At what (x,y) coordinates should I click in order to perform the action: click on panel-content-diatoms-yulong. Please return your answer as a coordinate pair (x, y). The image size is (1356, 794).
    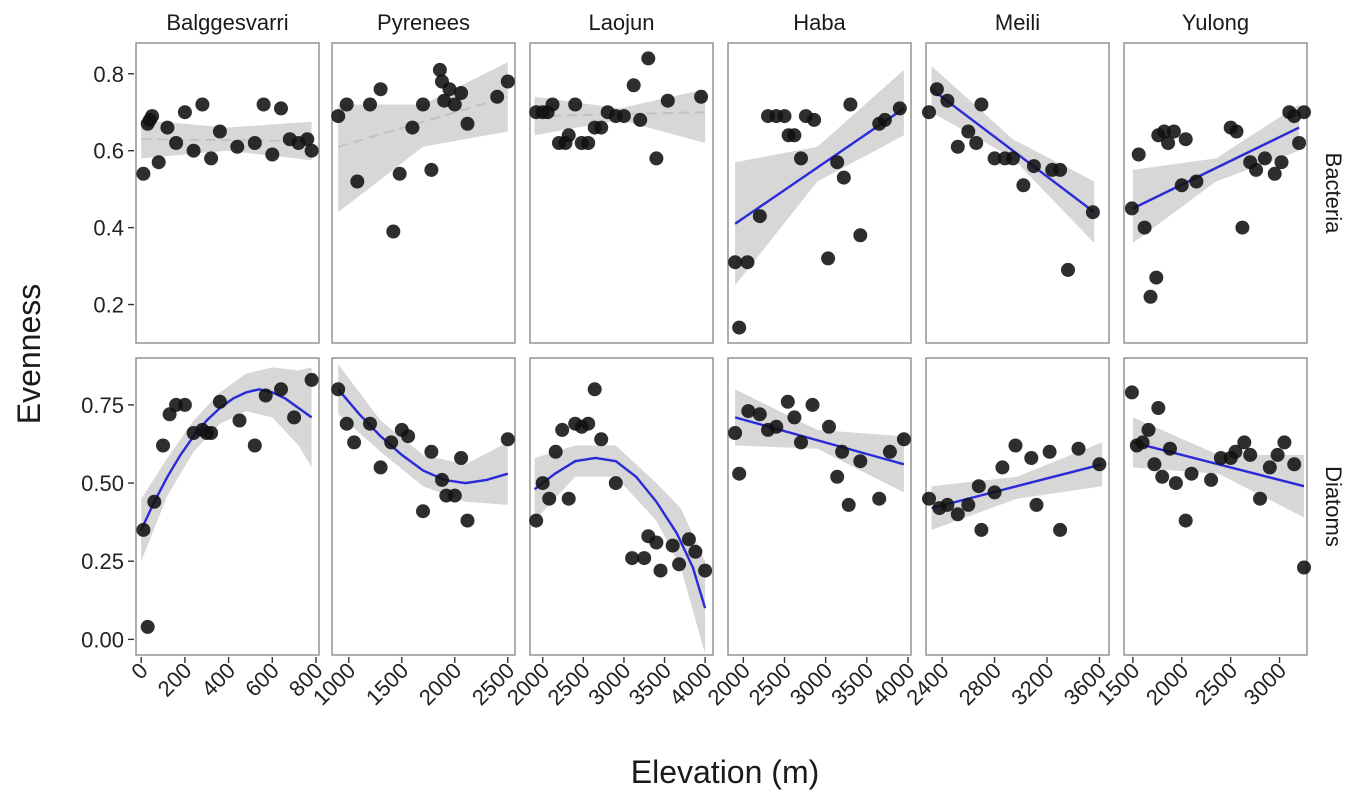
    Looking at the image, I should click on (1217, 480).